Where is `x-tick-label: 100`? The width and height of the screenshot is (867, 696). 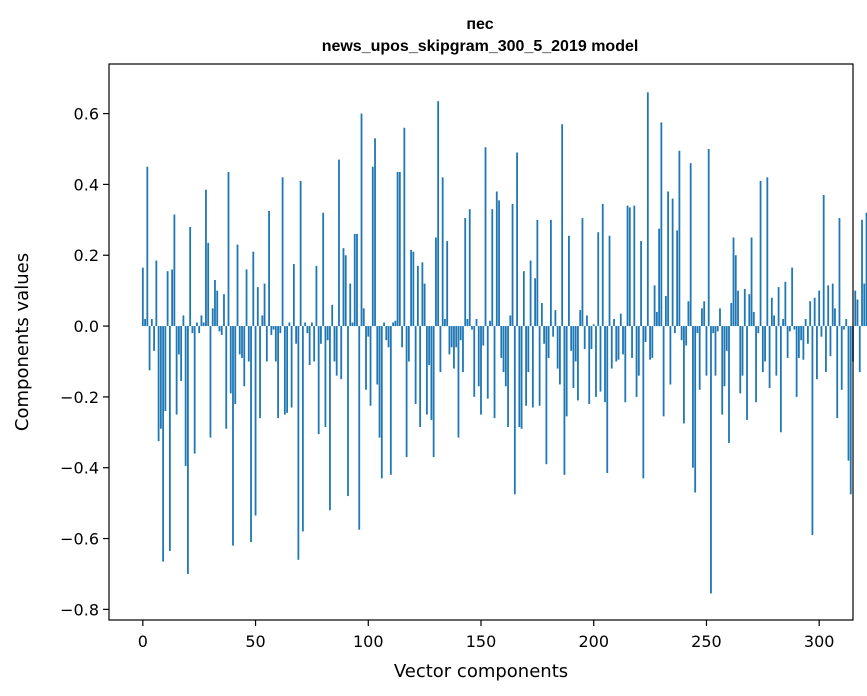
x-tick-label: 100 is located at coordinates (368, 641).